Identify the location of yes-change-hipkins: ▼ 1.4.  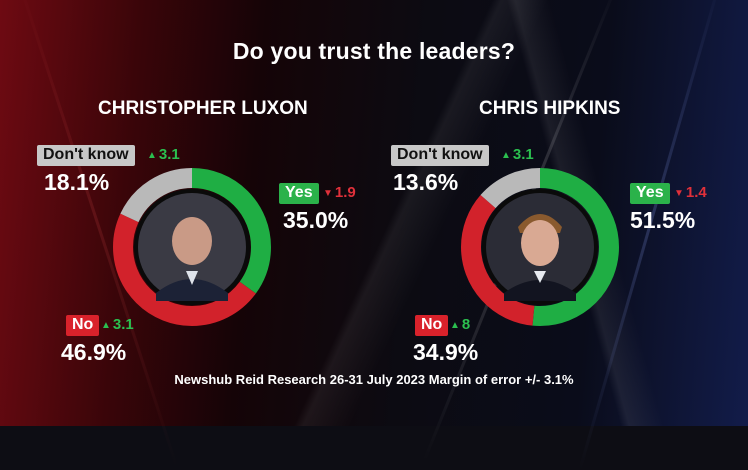
(690, 194).